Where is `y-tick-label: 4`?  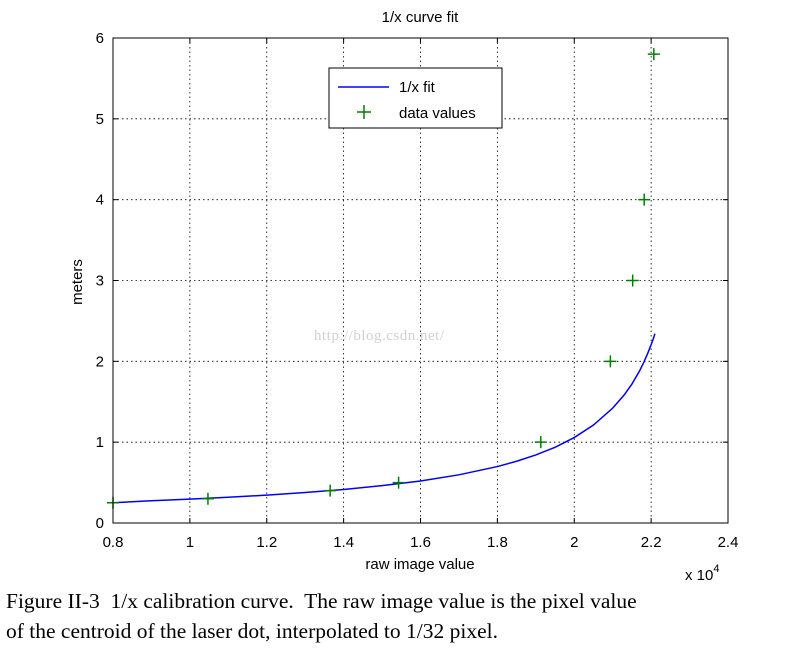
y-tick-label: 4 is located at coordinates (100, 200).